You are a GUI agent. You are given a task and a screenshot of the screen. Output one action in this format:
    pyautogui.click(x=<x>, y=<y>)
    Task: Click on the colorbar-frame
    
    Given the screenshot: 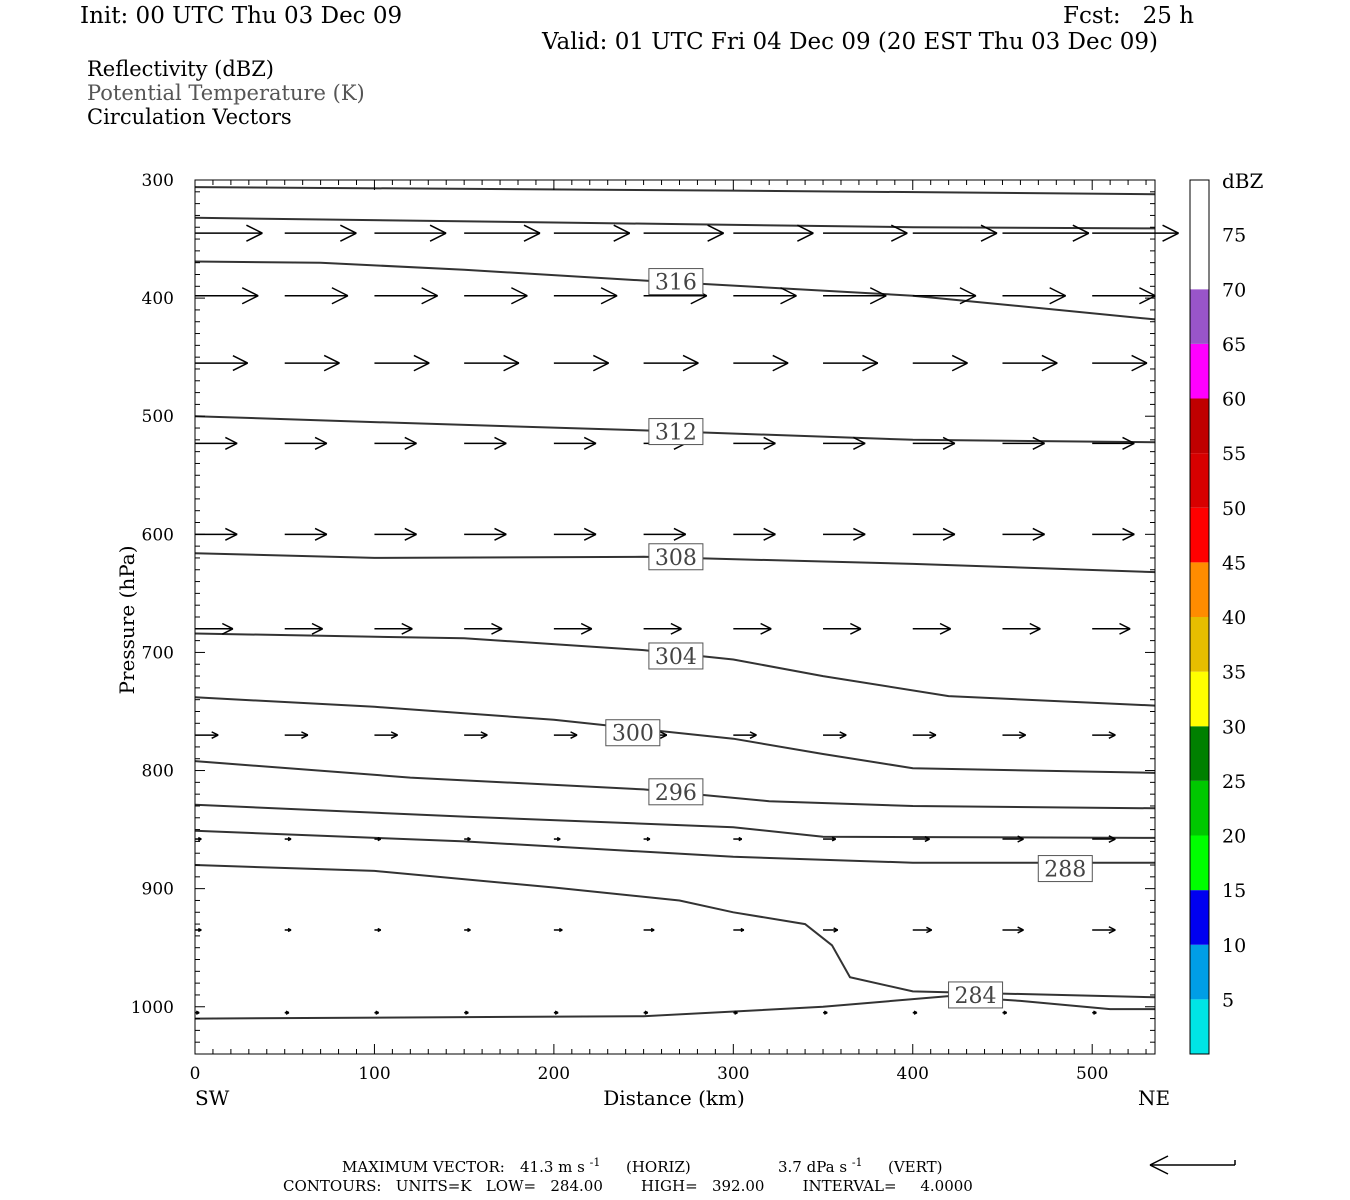 What is the action you would take?
    pyautogui.click(x=1199, y=617)
    